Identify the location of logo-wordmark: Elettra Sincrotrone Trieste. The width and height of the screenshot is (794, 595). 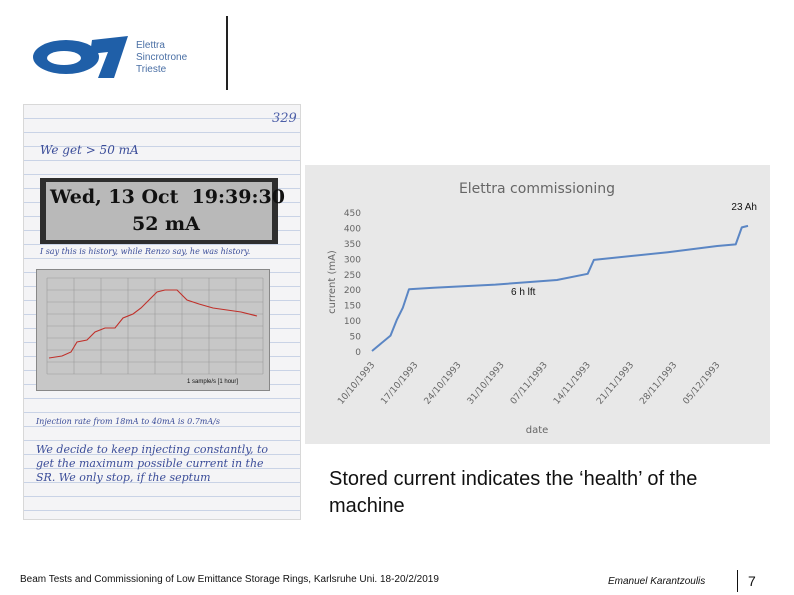
(161, 58).